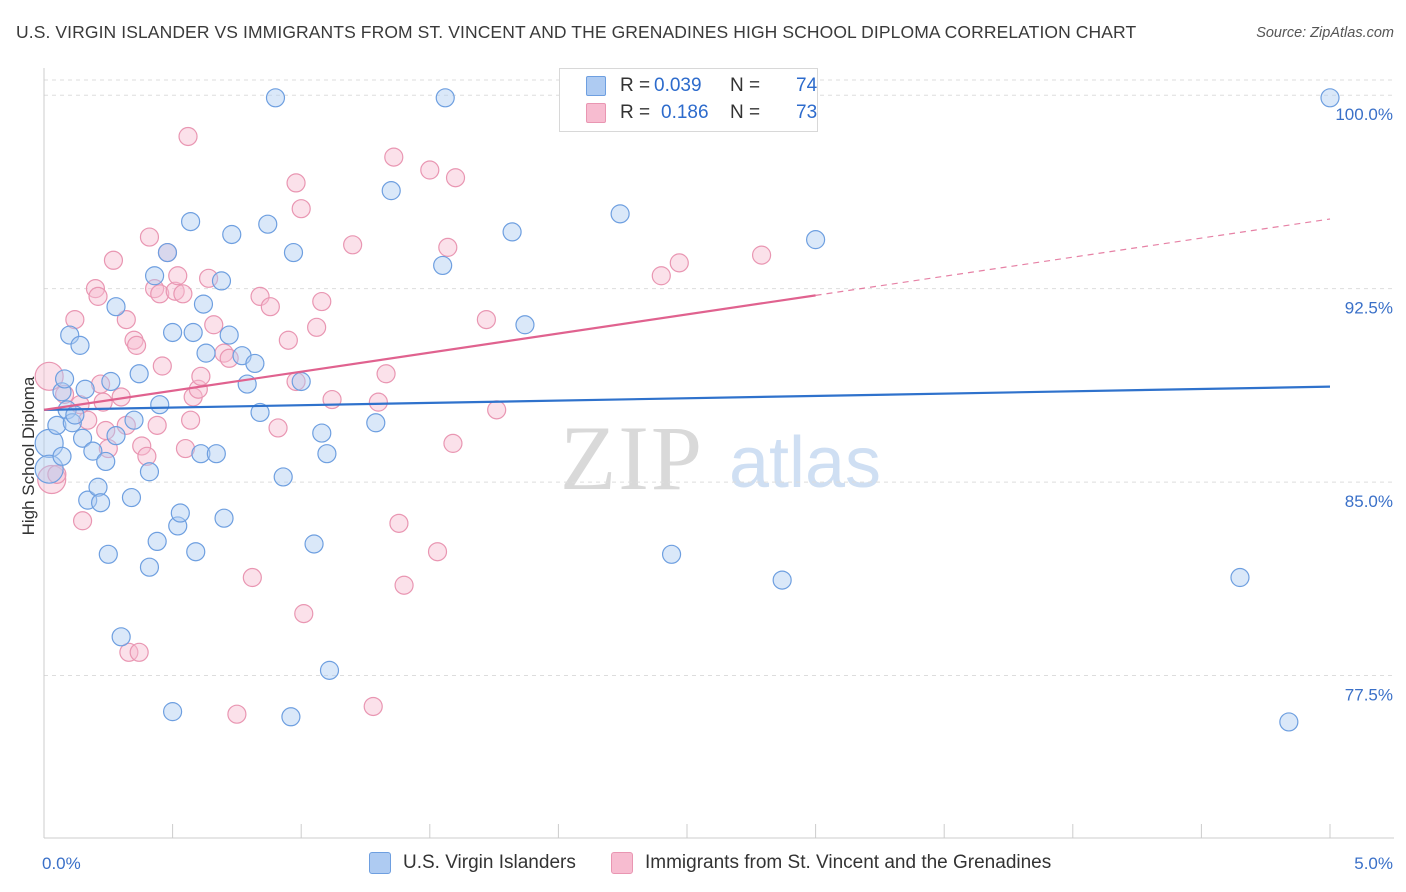 The height and width of the screenshot is (892, 1406). I want to click on x-tick-labels: 0.0% 5.0%, so click(717, 863).